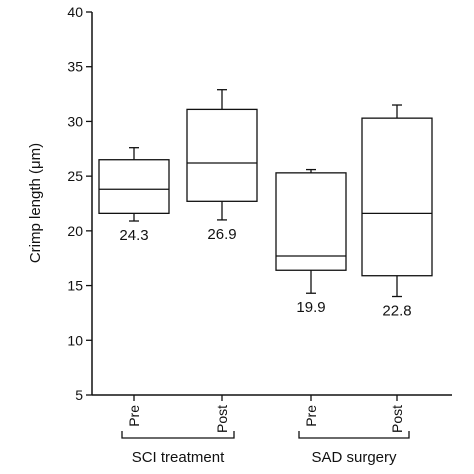 This screenshot has width=474, height=474. Describe the element at coordinates (354, 457) in the screenshot. I see `group-label: SAD surgery` at that location.